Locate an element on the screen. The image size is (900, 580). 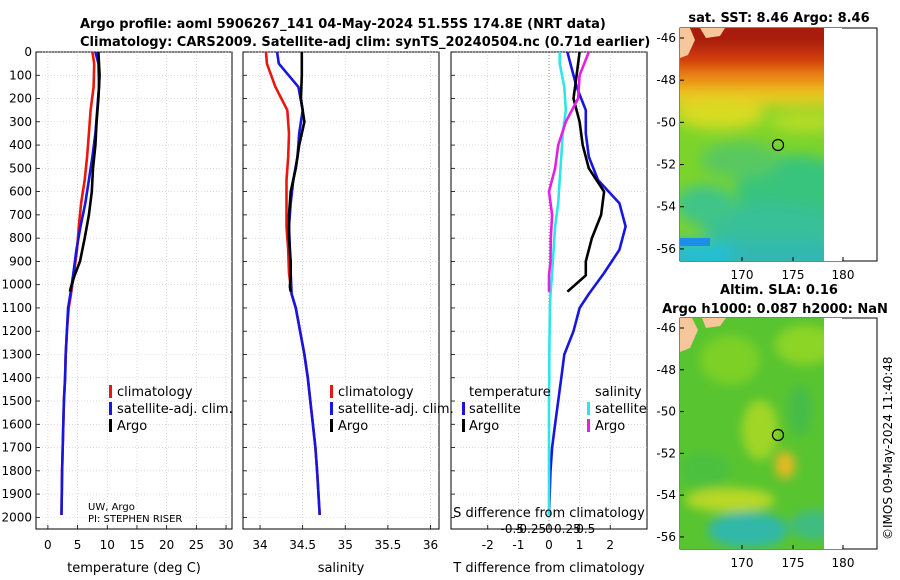
x-tick-label: 25 is located at coordinates (196, 545).